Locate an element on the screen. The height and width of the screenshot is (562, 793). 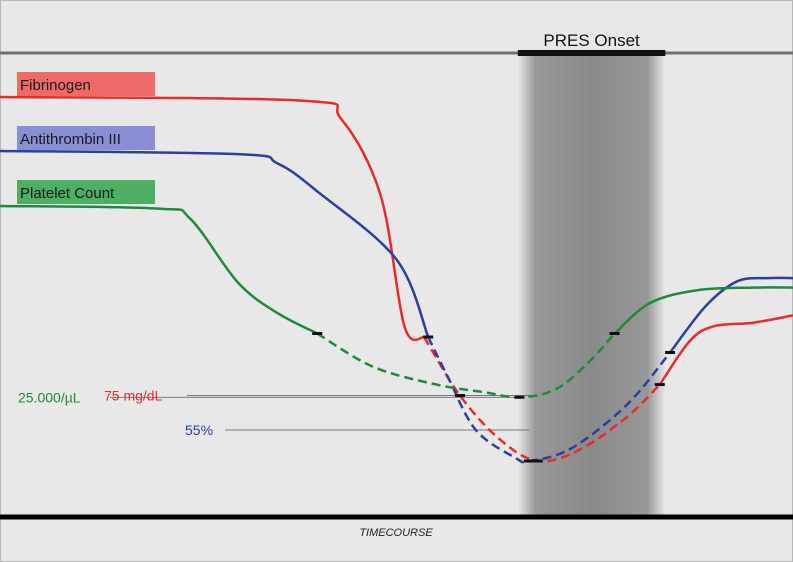
legend-label-fibrinogen: Fibrinogen is located at coordinates (55, 85).